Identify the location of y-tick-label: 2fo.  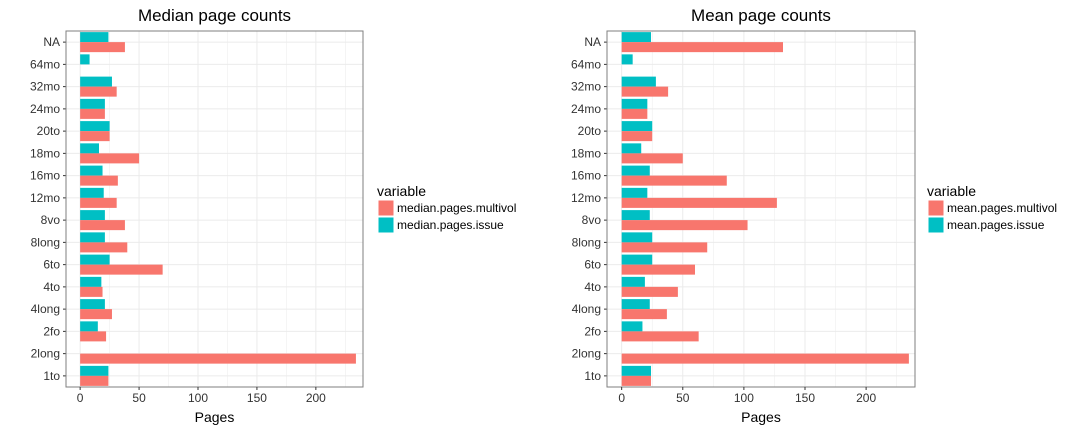
(592, 331).